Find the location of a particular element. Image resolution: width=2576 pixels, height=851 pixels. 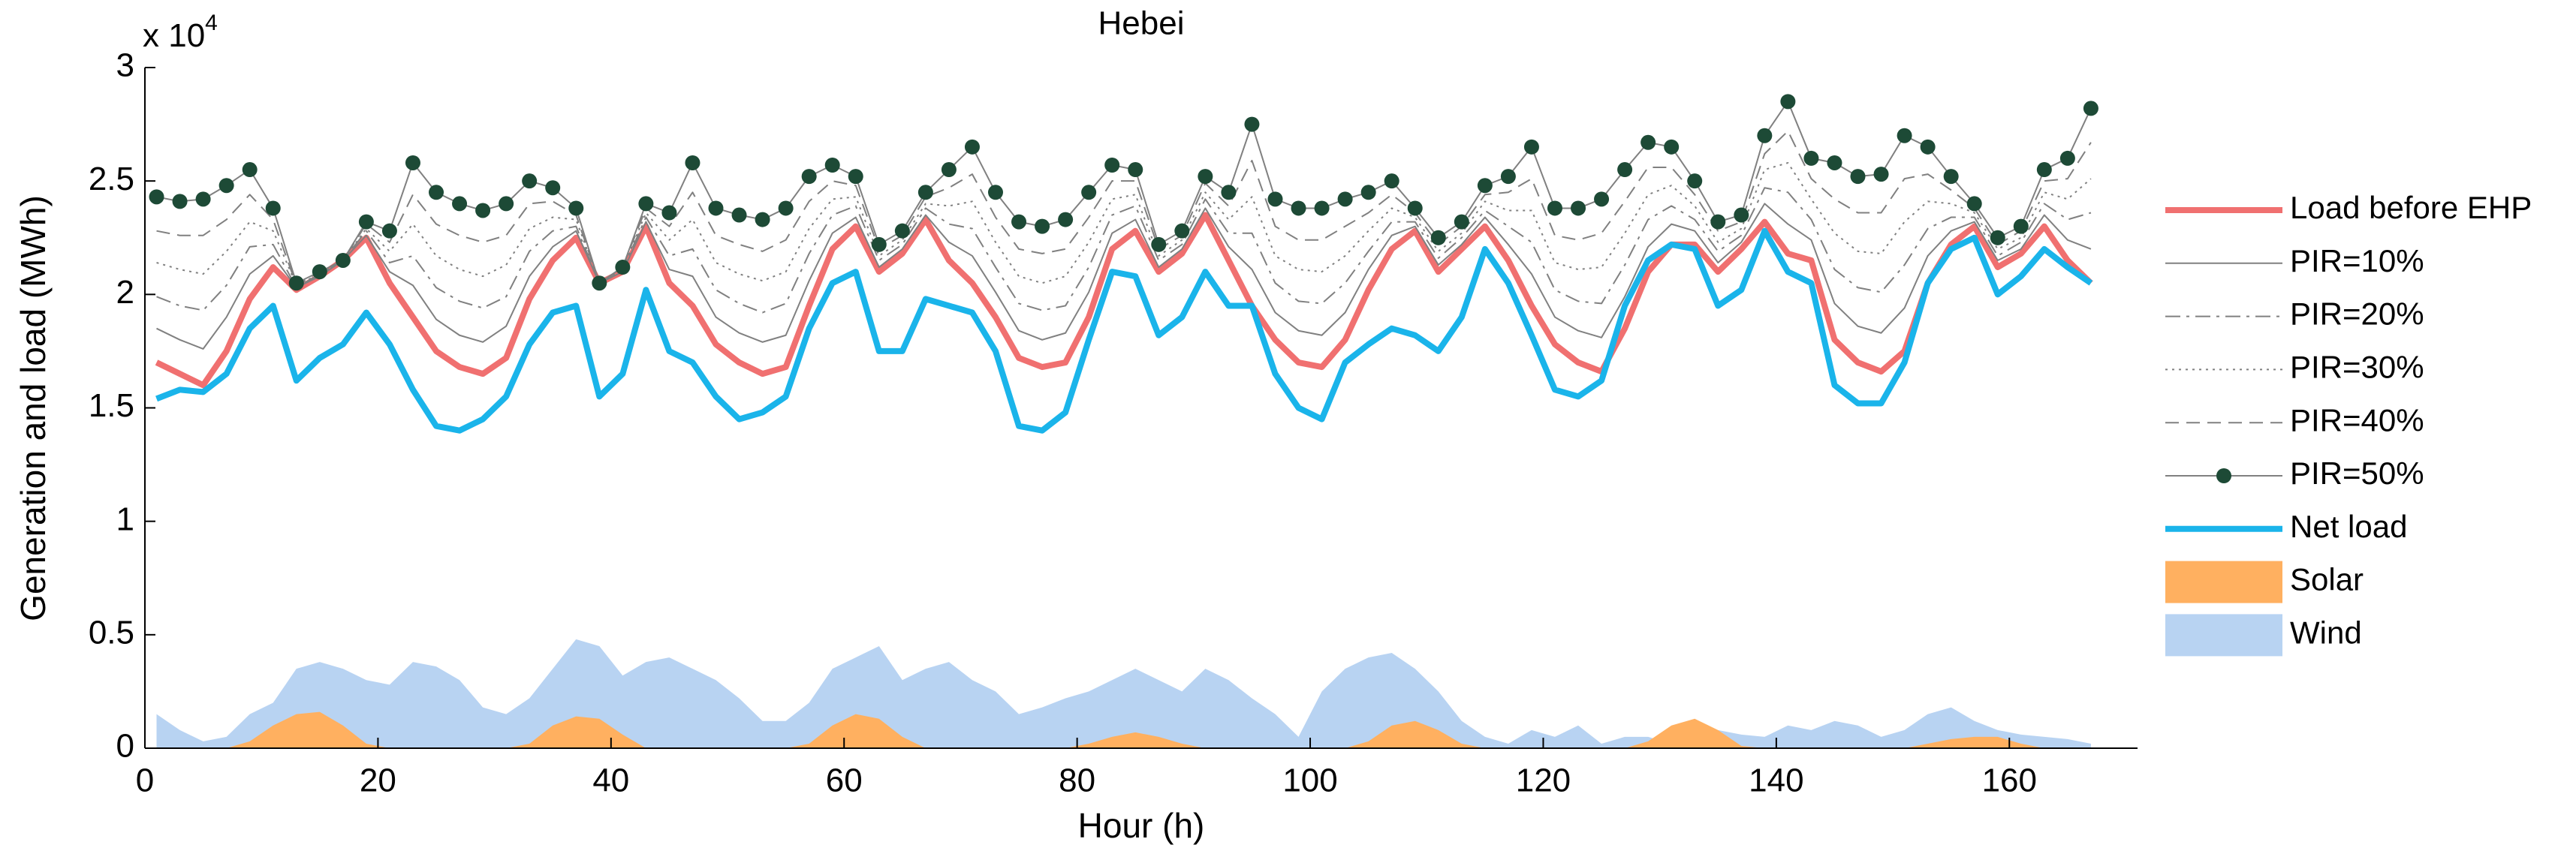

y-multiplier: x 104 is located at coordinates (180, 32).